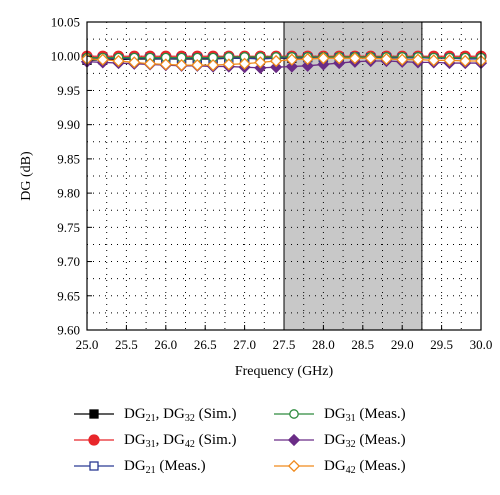 The height and width of the screenshot is (495, 500). What do you see at coordinates (205, 344) in the screenshot?
I see `x-tick-label: 26.5` at bounding box center [205, 344].